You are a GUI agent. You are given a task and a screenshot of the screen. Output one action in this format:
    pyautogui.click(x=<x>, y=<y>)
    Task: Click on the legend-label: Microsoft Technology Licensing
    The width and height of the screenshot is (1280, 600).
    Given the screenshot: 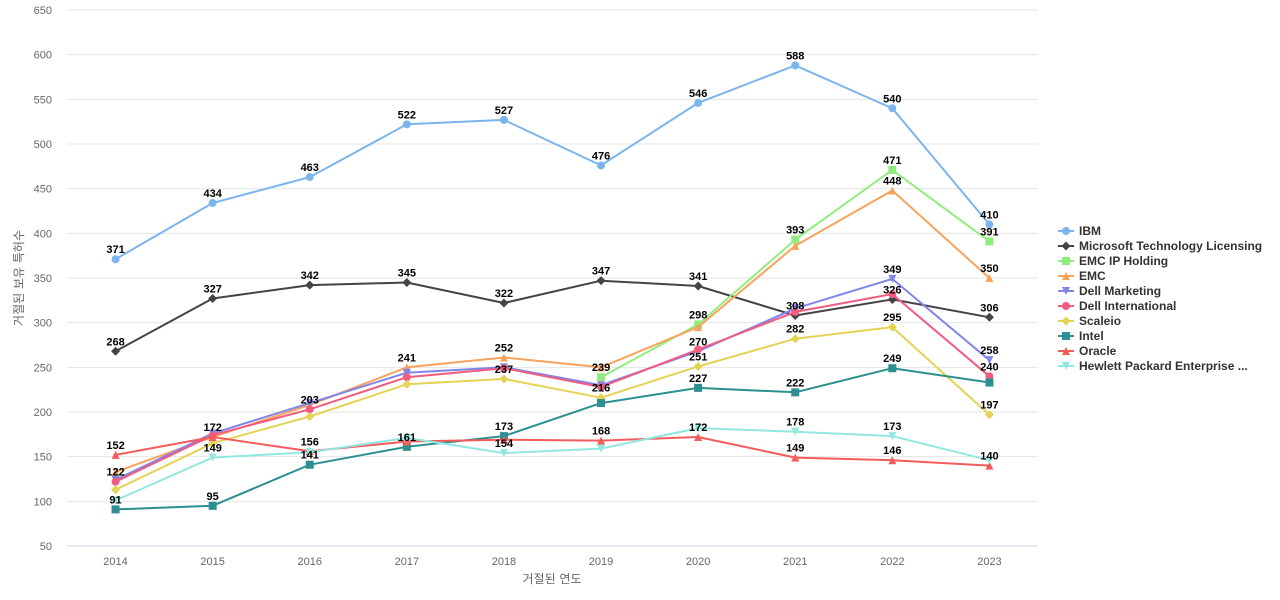 What is the action you would take?
    pyautogui.click(x=1170, y=246)
    